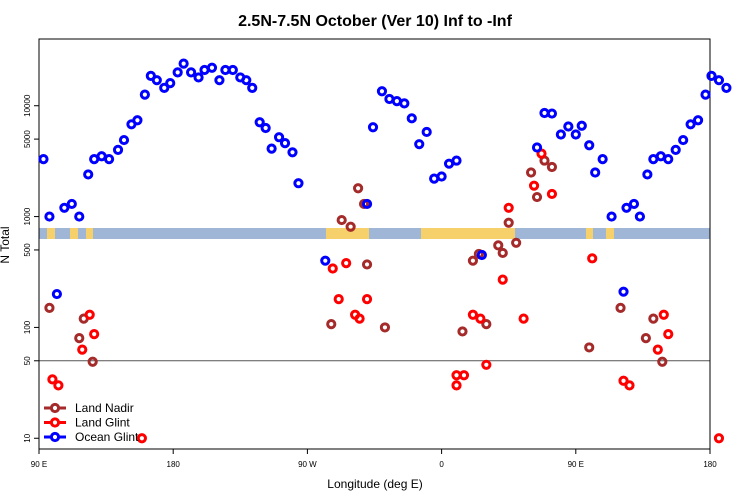  I want to click on legend-label-ocean-glint: Ocean Glint, so click(107, 437).